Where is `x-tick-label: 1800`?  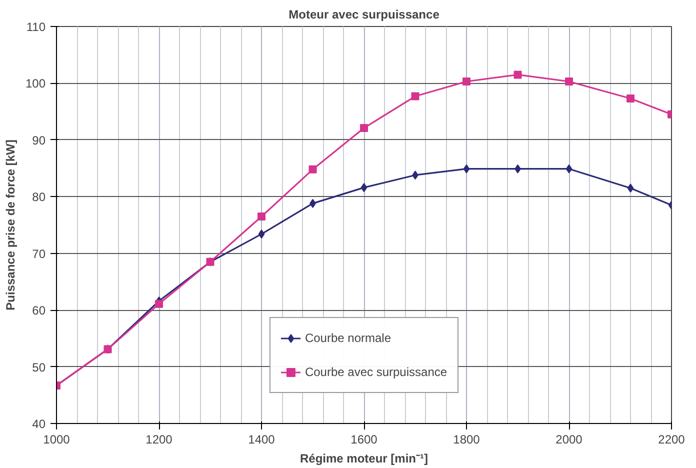
x-tick-label: 1800 is located at coordinates (466, 439).